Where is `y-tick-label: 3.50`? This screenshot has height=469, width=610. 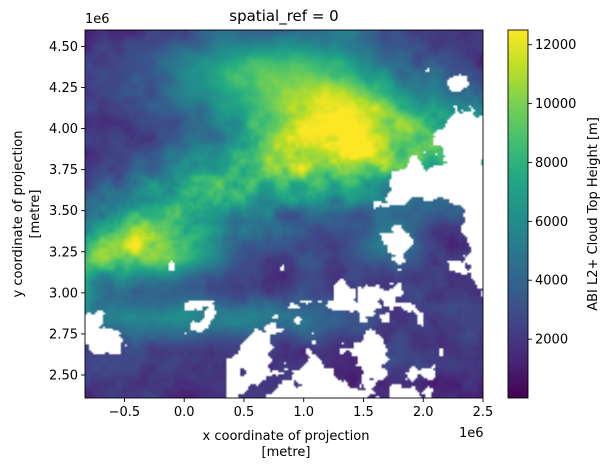
y-tick-label: 3.50 is located at coordinates (63, 211).